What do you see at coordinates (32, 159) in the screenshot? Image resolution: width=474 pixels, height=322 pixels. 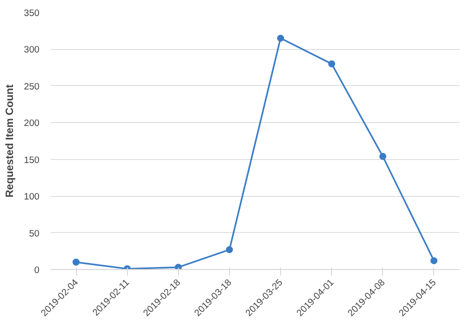 I see `y-tick-label: 150` at bounding box center [32, 159].